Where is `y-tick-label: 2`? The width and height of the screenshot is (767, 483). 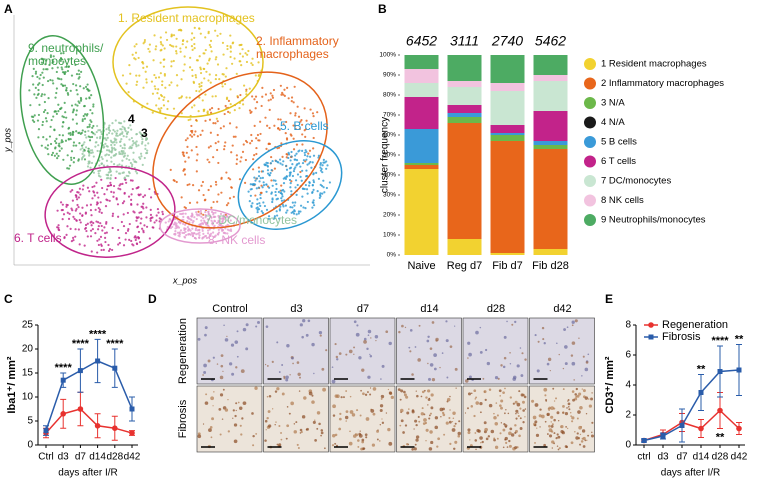
y-tick-label: 2 is located at coordinates (628, 415).